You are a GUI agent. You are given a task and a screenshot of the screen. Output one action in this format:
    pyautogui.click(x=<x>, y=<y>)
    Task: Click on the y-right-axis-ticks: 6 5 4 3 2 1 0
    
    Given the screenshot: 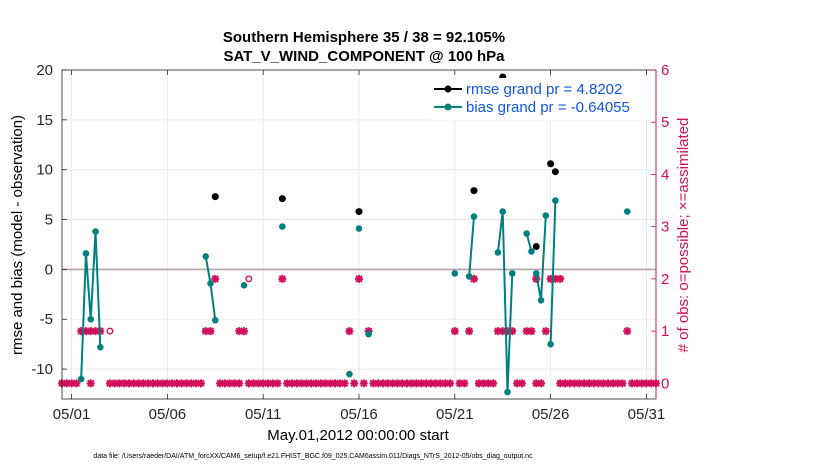 What is the action you would take?
    pyautogui.click(x=660, y=230)
    